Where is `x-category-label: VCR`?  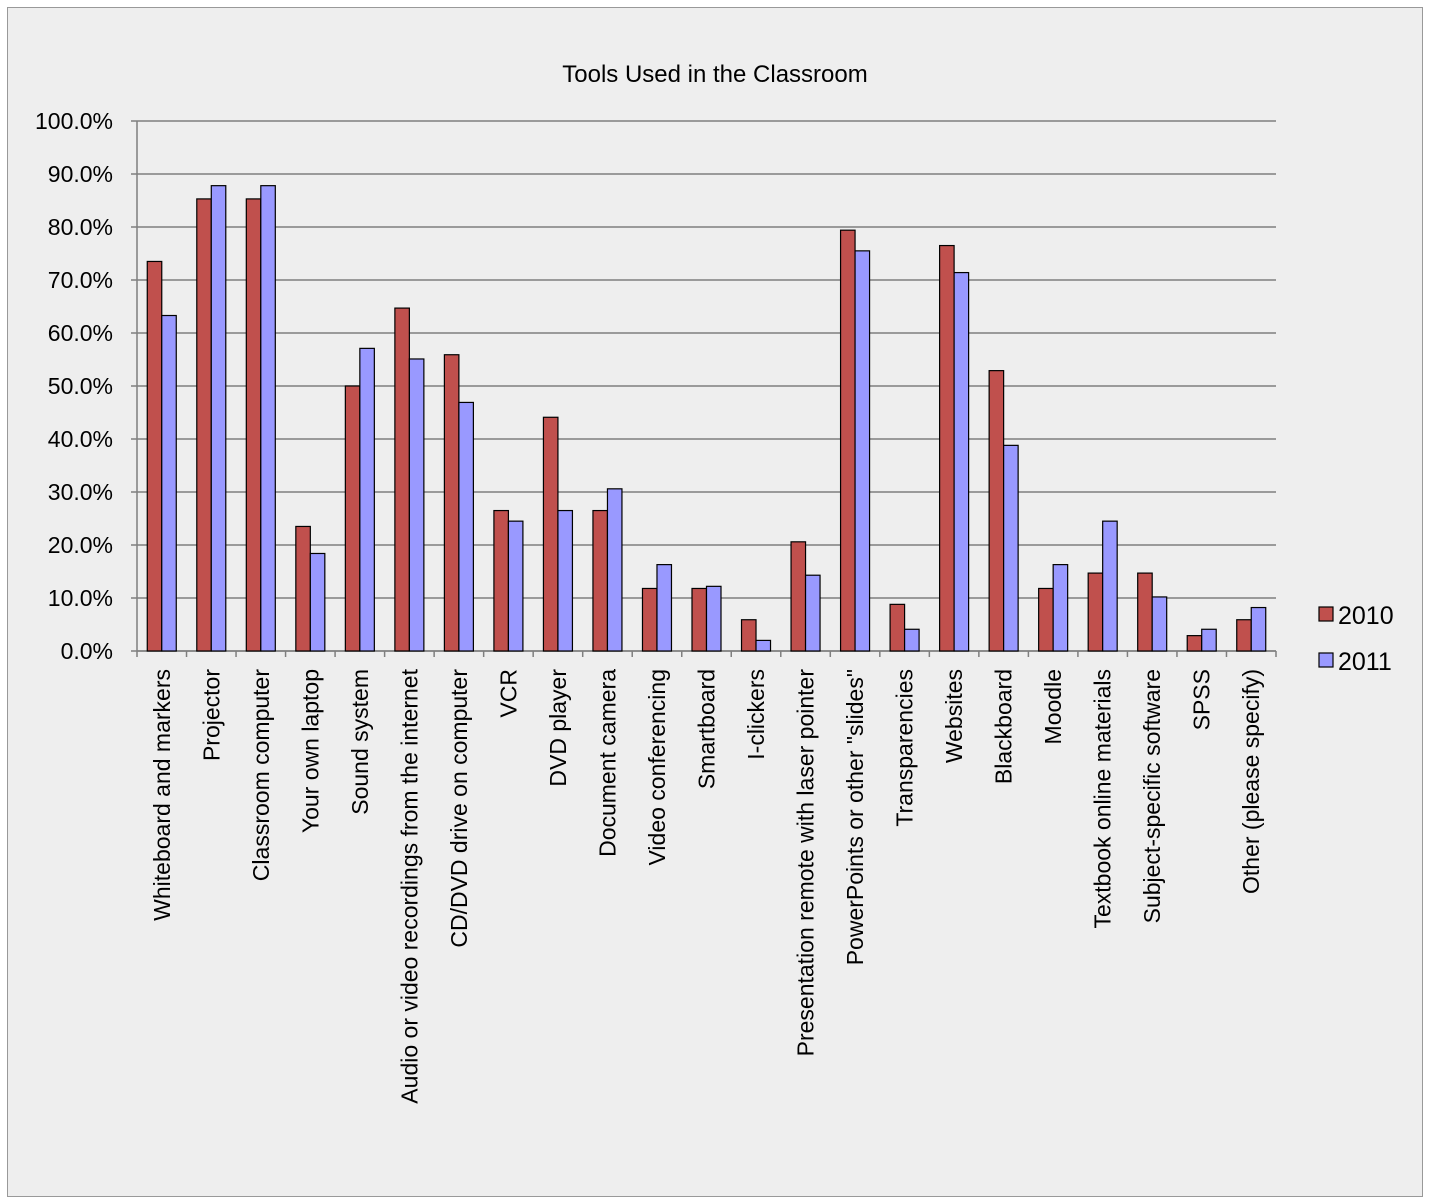
x-category-label: VCR is located at coordinates (508, 693).